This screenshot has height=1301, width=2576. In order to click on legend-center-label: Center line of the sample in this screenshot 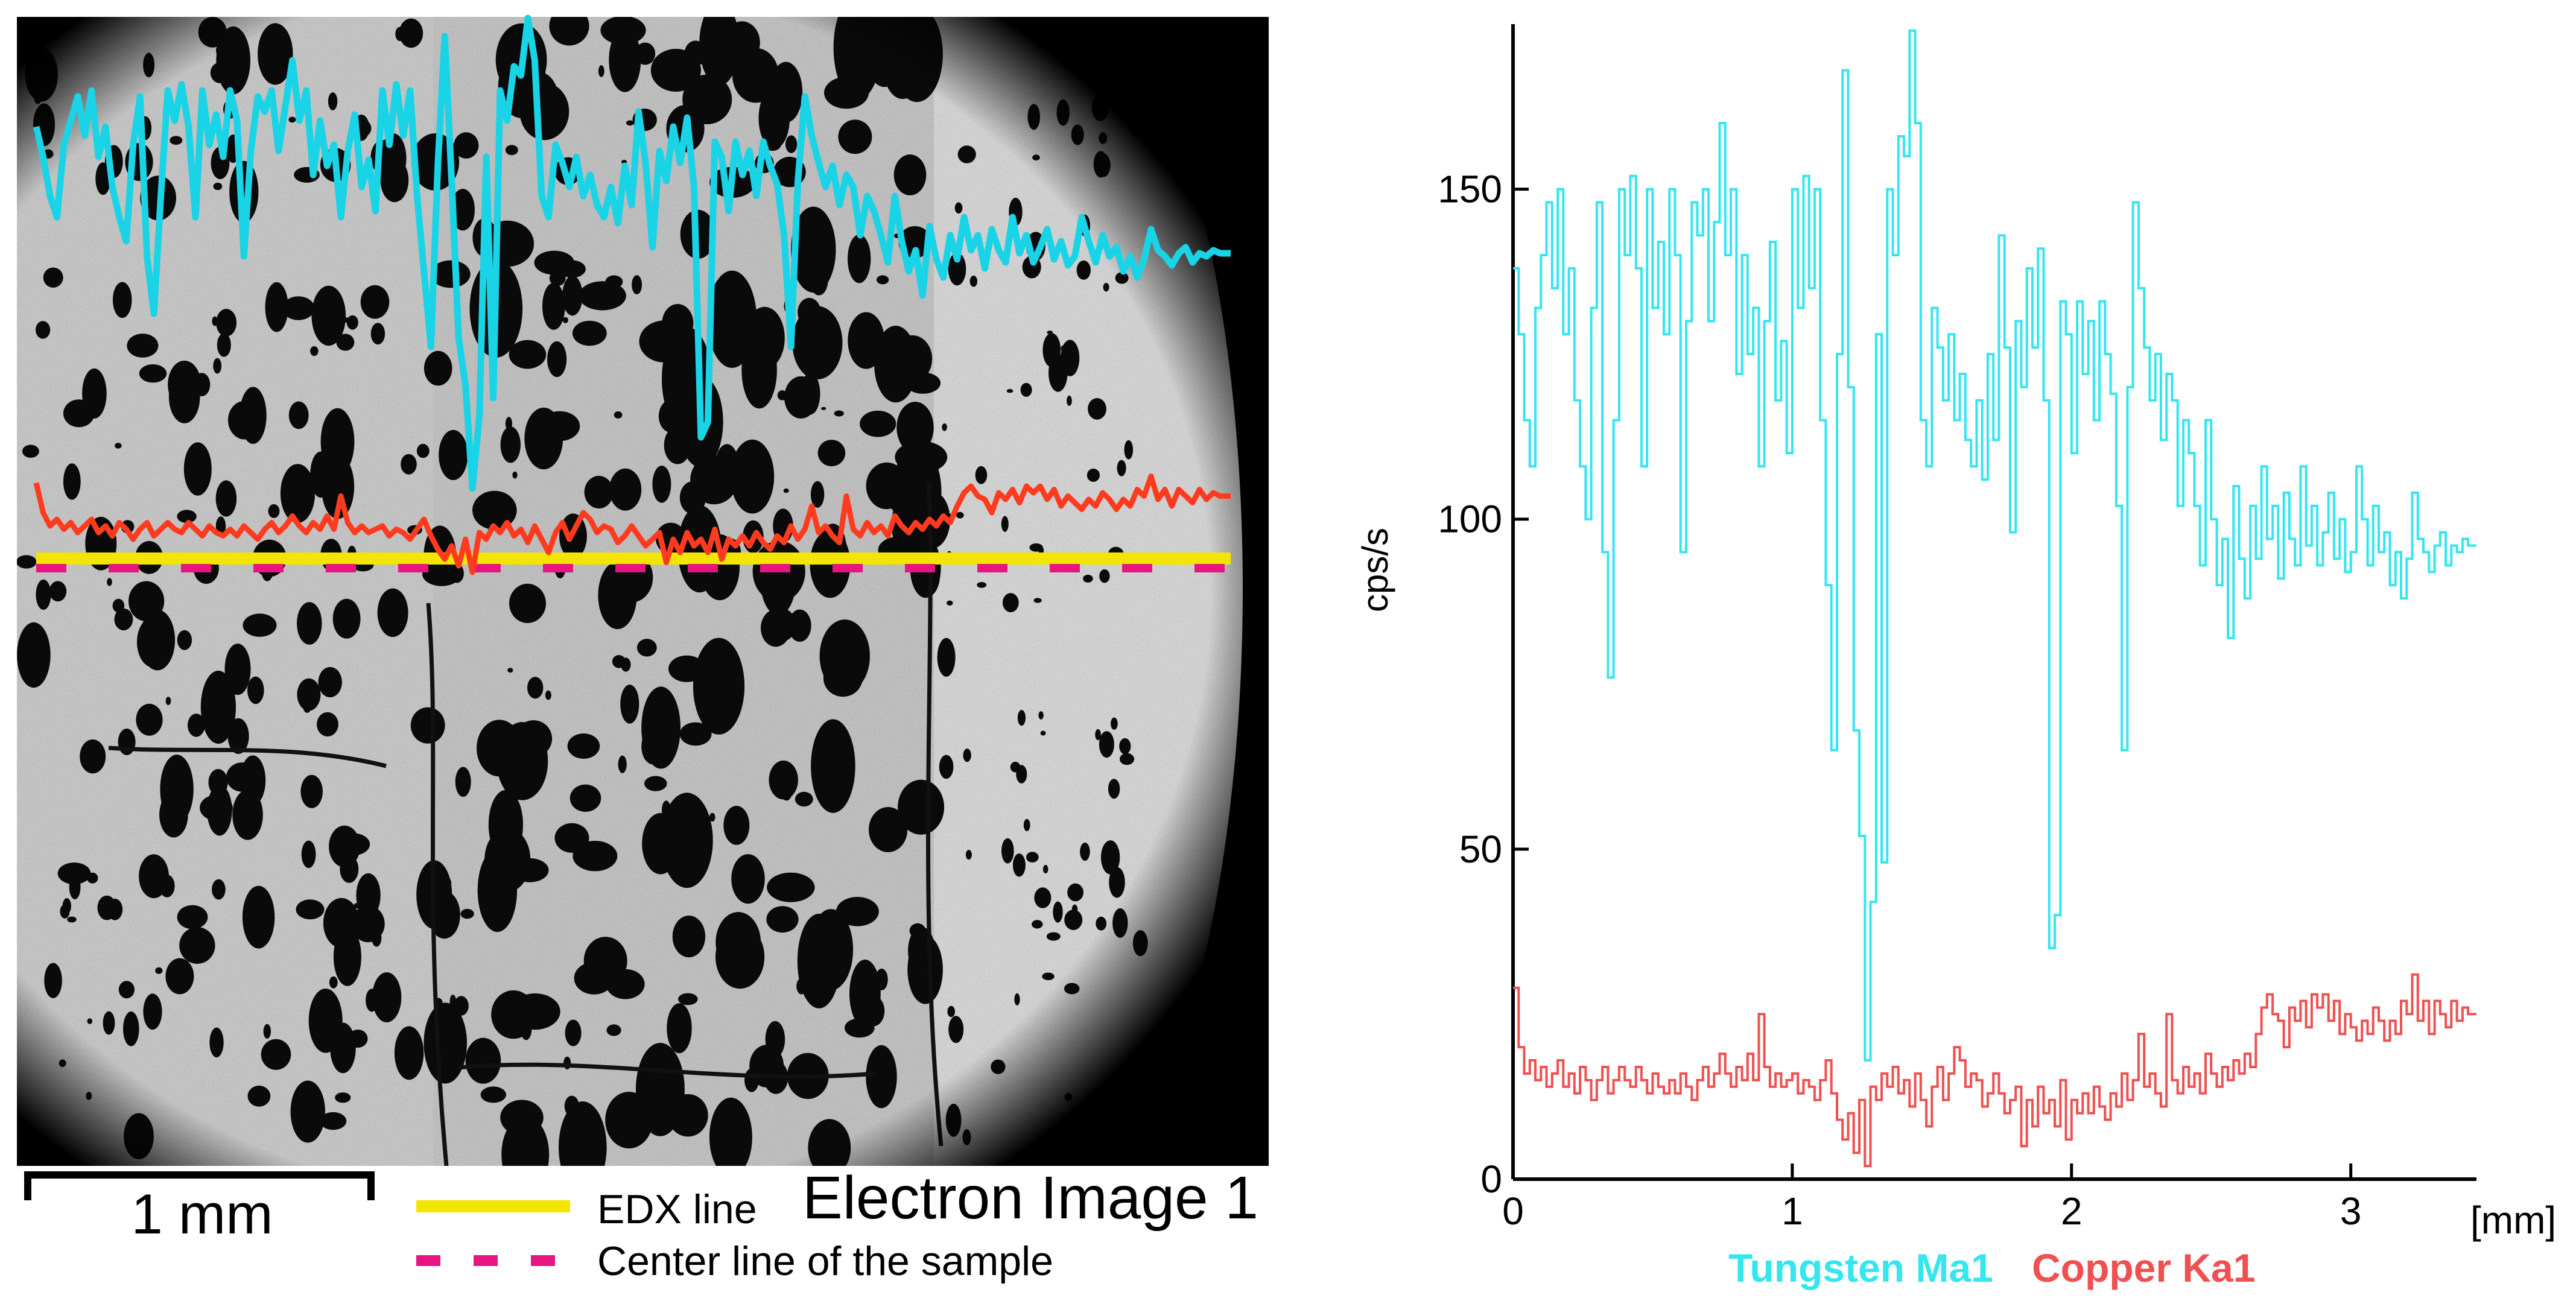, I will do `click(825, 1261)`.